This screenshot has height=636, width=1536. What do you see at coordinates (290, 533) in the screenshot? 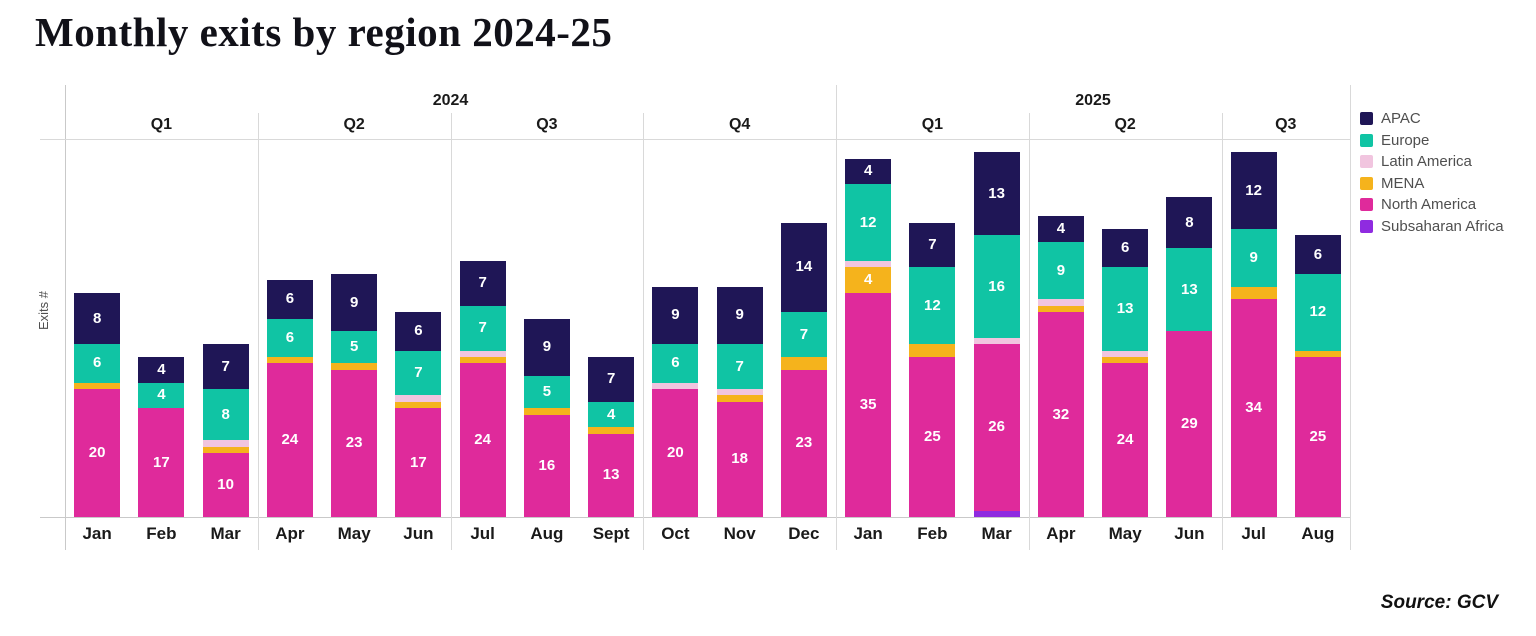
I see `month-label: Apr` at bounding box center [290, 533].